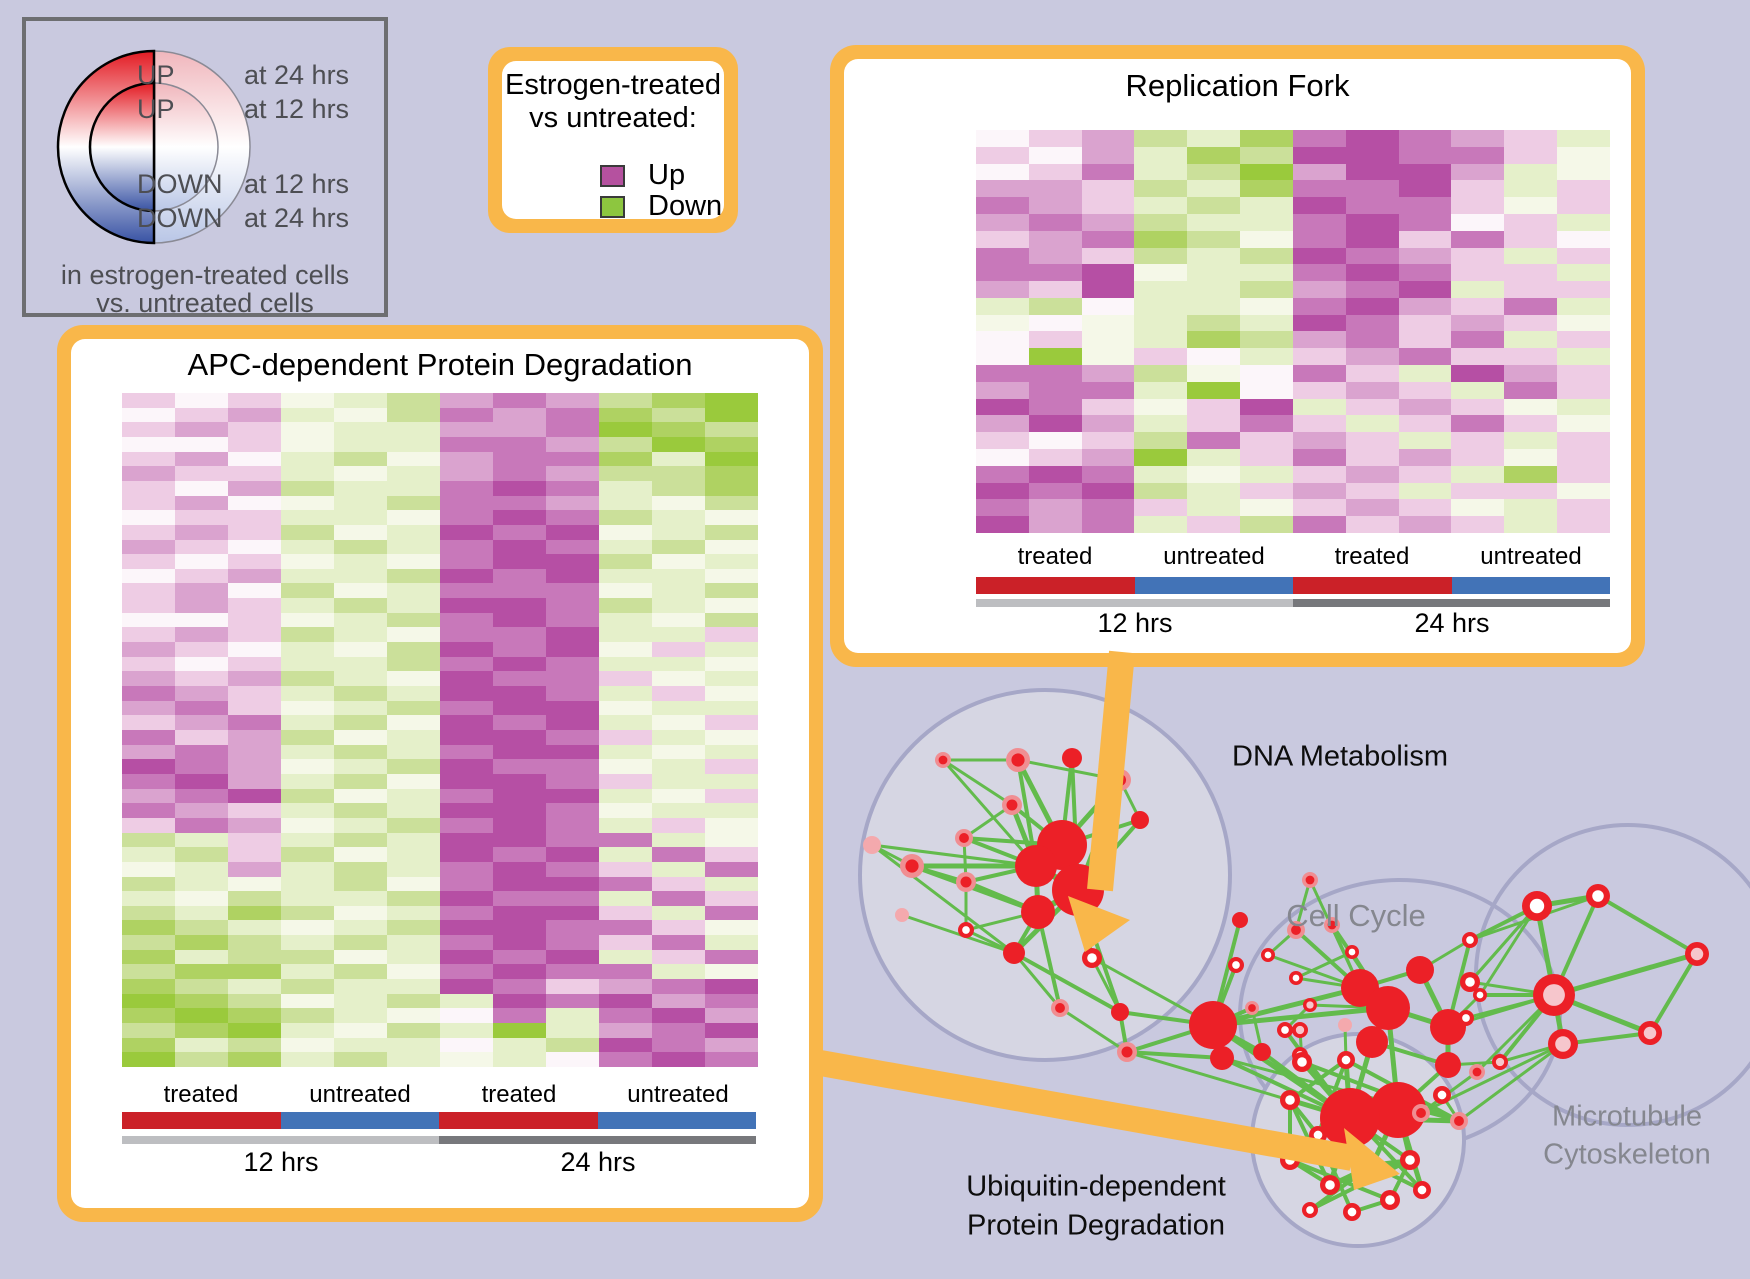 The height and width of the screenshot is (1279, 1750). What do you see at coordinates (667, 175) in the screenshot?
I see `up-swatch-label: Up` at bounding box center [667, 175].